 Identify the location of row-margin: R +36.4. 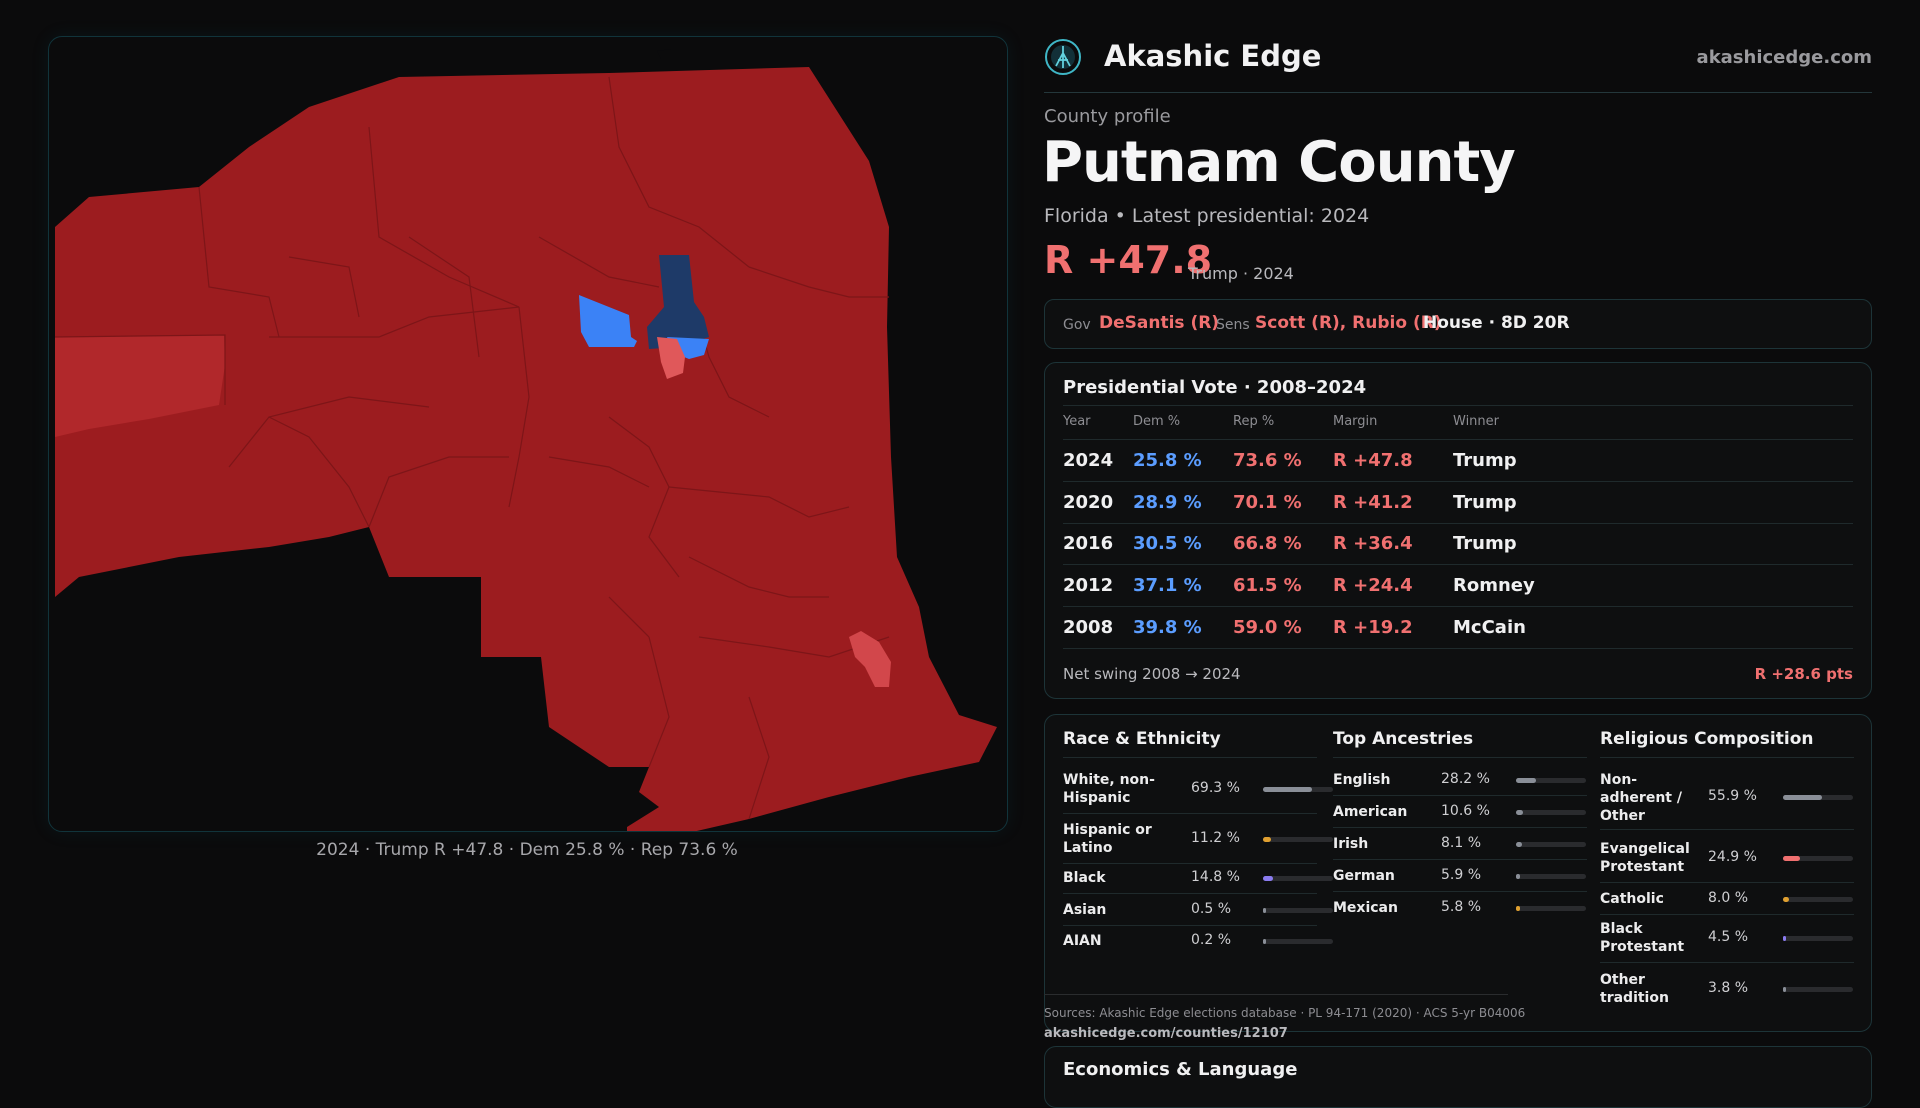
(1373, 543).